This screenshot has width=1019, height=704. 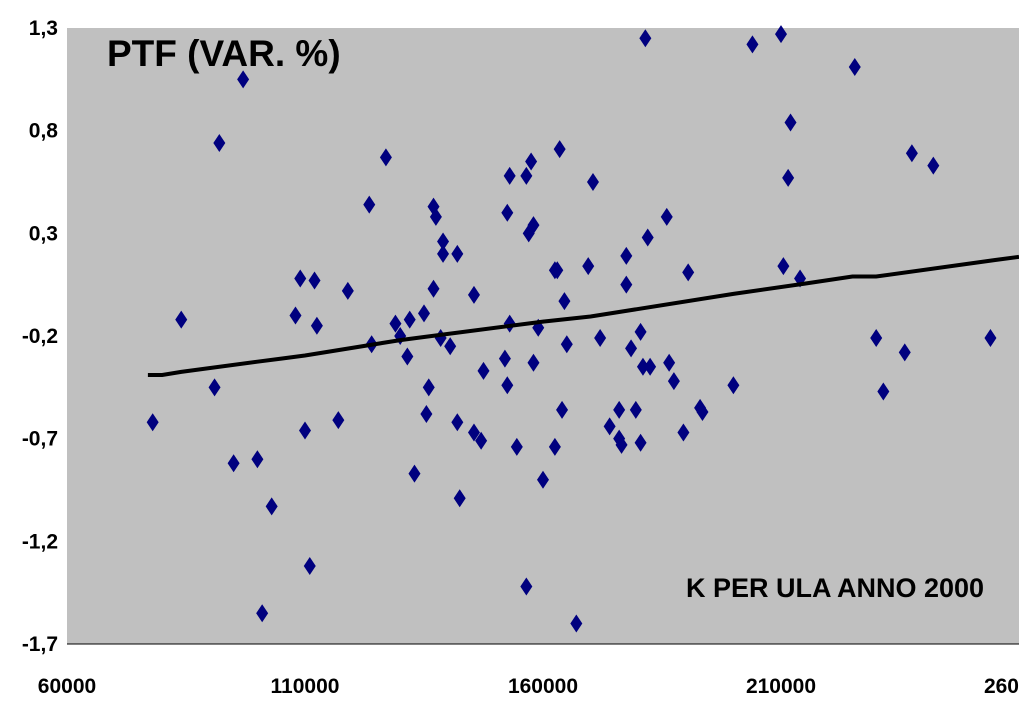 I want to click on y-tick-label: 0,3, so click(x=43, y=233).